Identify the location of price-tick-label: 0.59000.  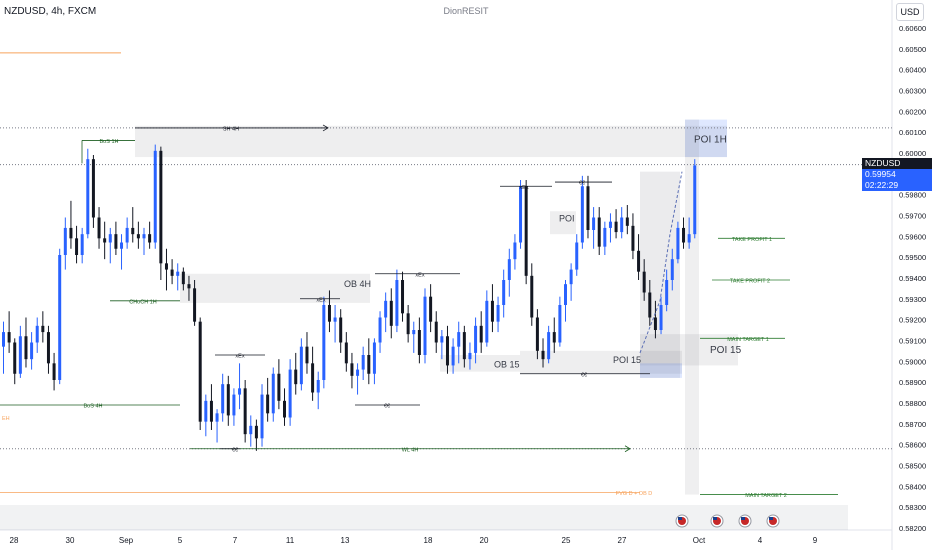
(912, 361).